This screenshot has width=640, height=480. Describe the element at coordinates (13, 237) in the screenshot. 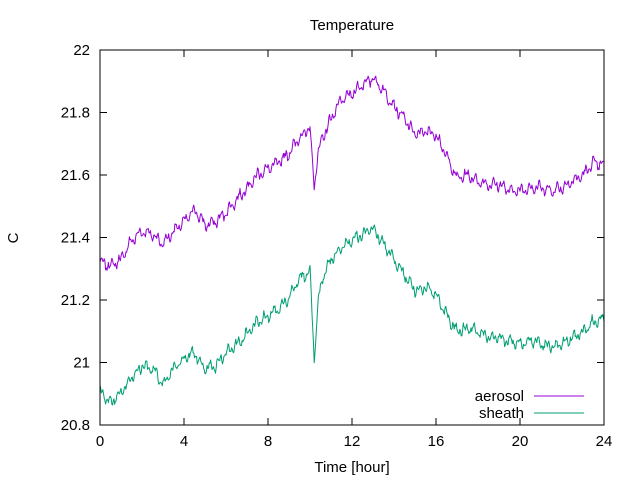

I see `y-axis-label: C` at that location.